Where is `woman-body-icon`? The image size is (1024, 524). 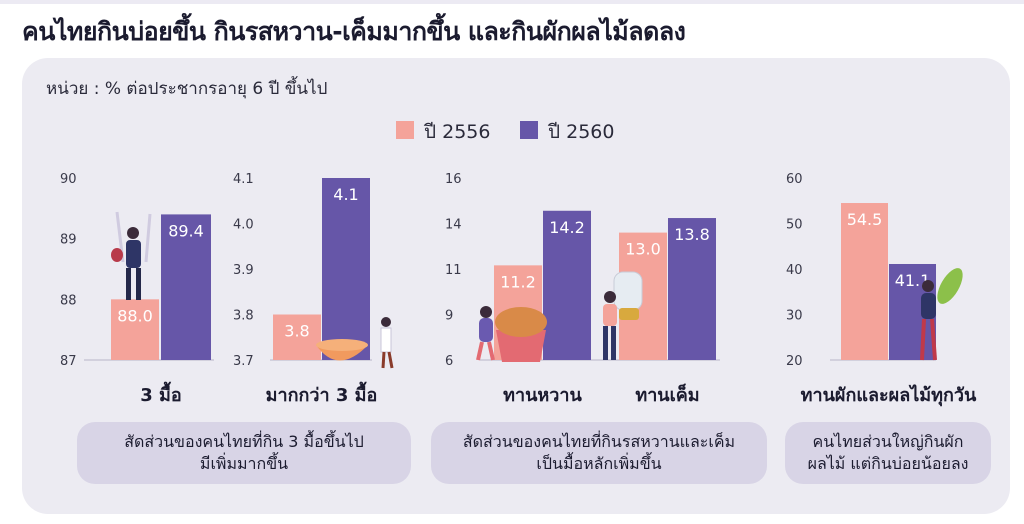 woman-body-icon is located at coordinates (486, 330).